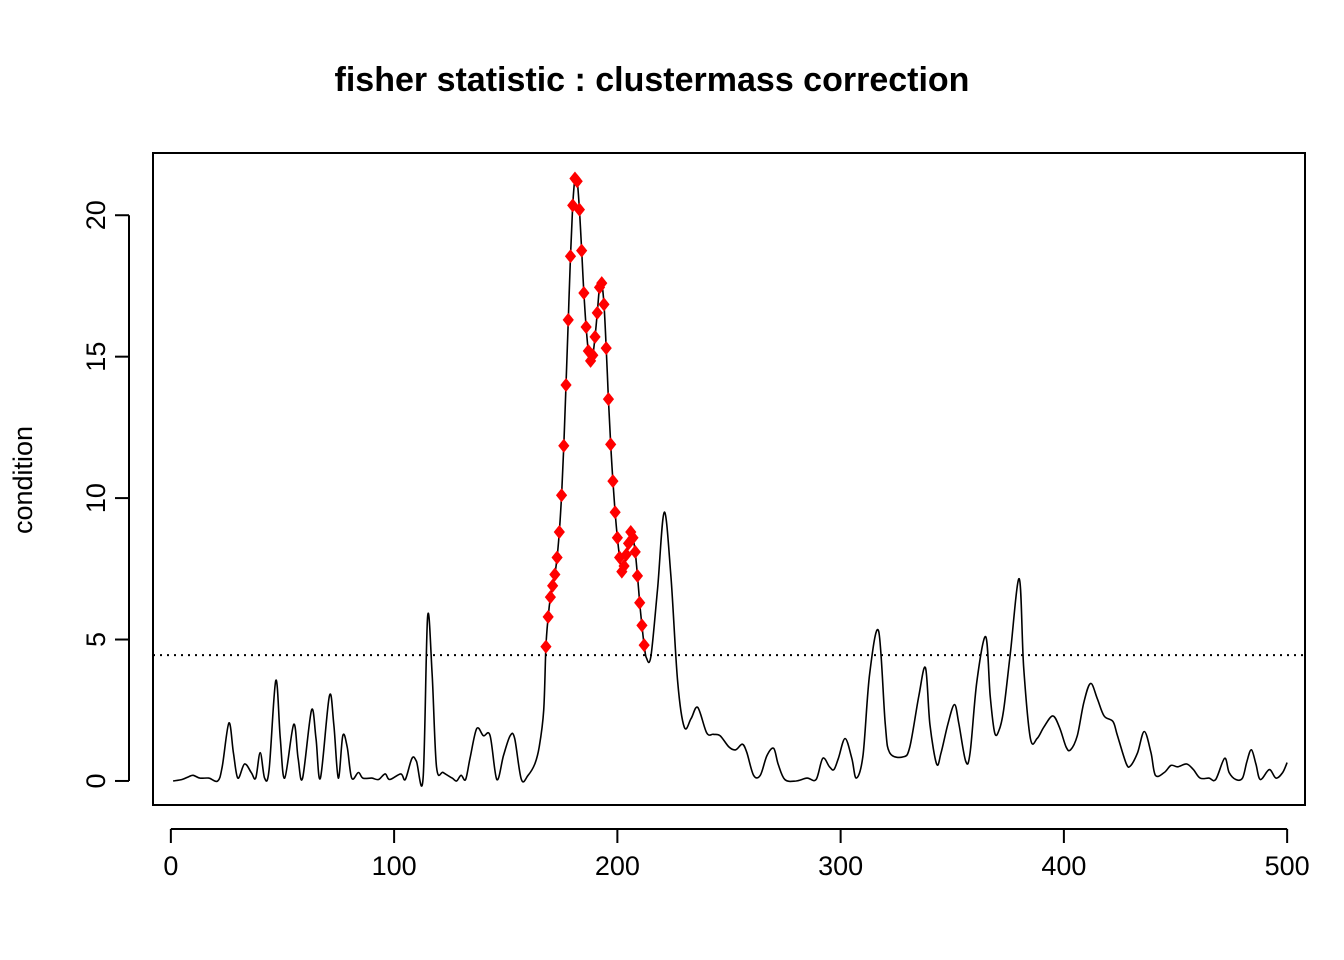  What do you see at coordinates (617, 866) in the screenshot?
I see `x-tick-label: 200` at bounding box center [617, 866].